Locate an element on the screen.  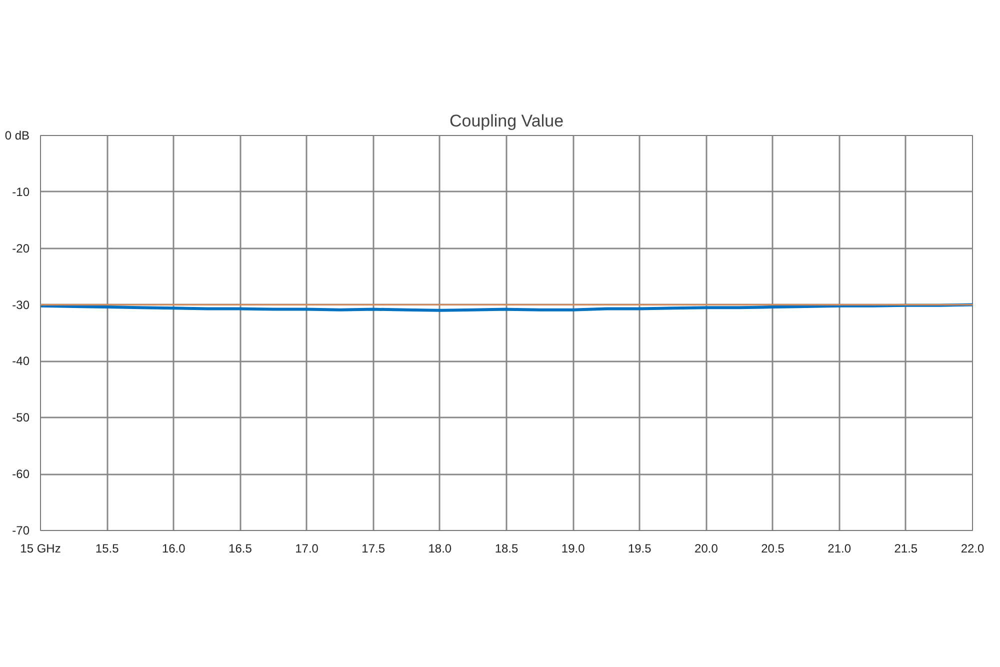
x-tick-label: 17.5 is located at coordinates (374, 549).